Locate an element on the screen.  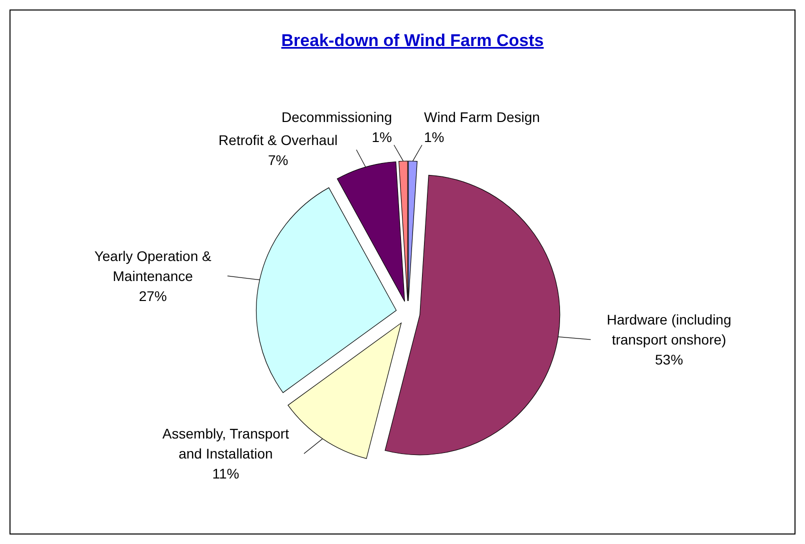
legend-label: Hardware (including transport onshore) is located at coordinates (669, 330).